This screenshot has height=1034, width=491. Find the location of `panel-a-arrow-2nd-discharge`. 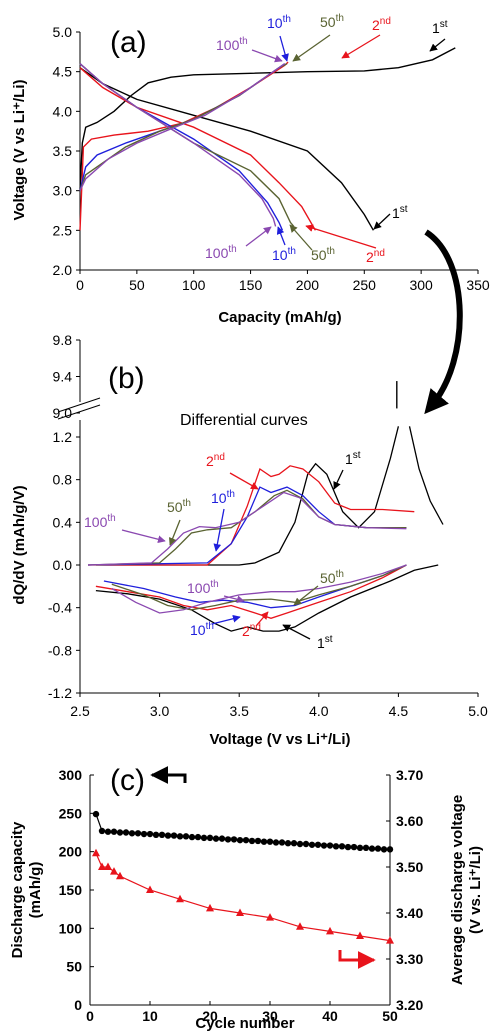

panel-a-arrow-2nd-discharge is located at coordinates (341, 236).